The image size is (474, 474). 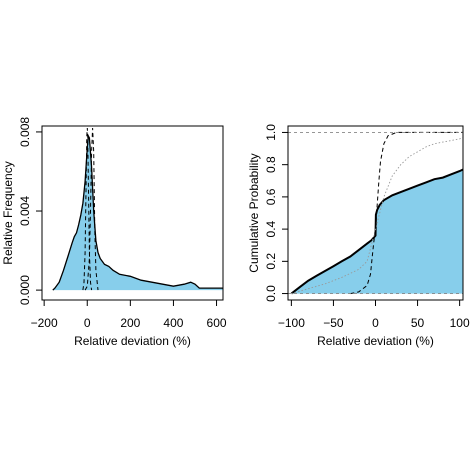 I want to click on x-tick-label: −200, so click(x=44, y=323).